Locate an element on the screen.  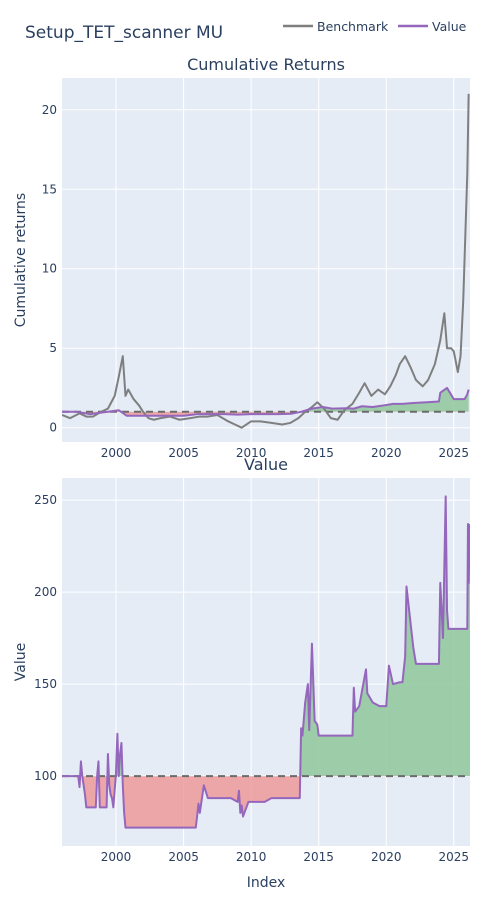
legend-item-benchmark: Benchmark is located at coordinates (336, 26).